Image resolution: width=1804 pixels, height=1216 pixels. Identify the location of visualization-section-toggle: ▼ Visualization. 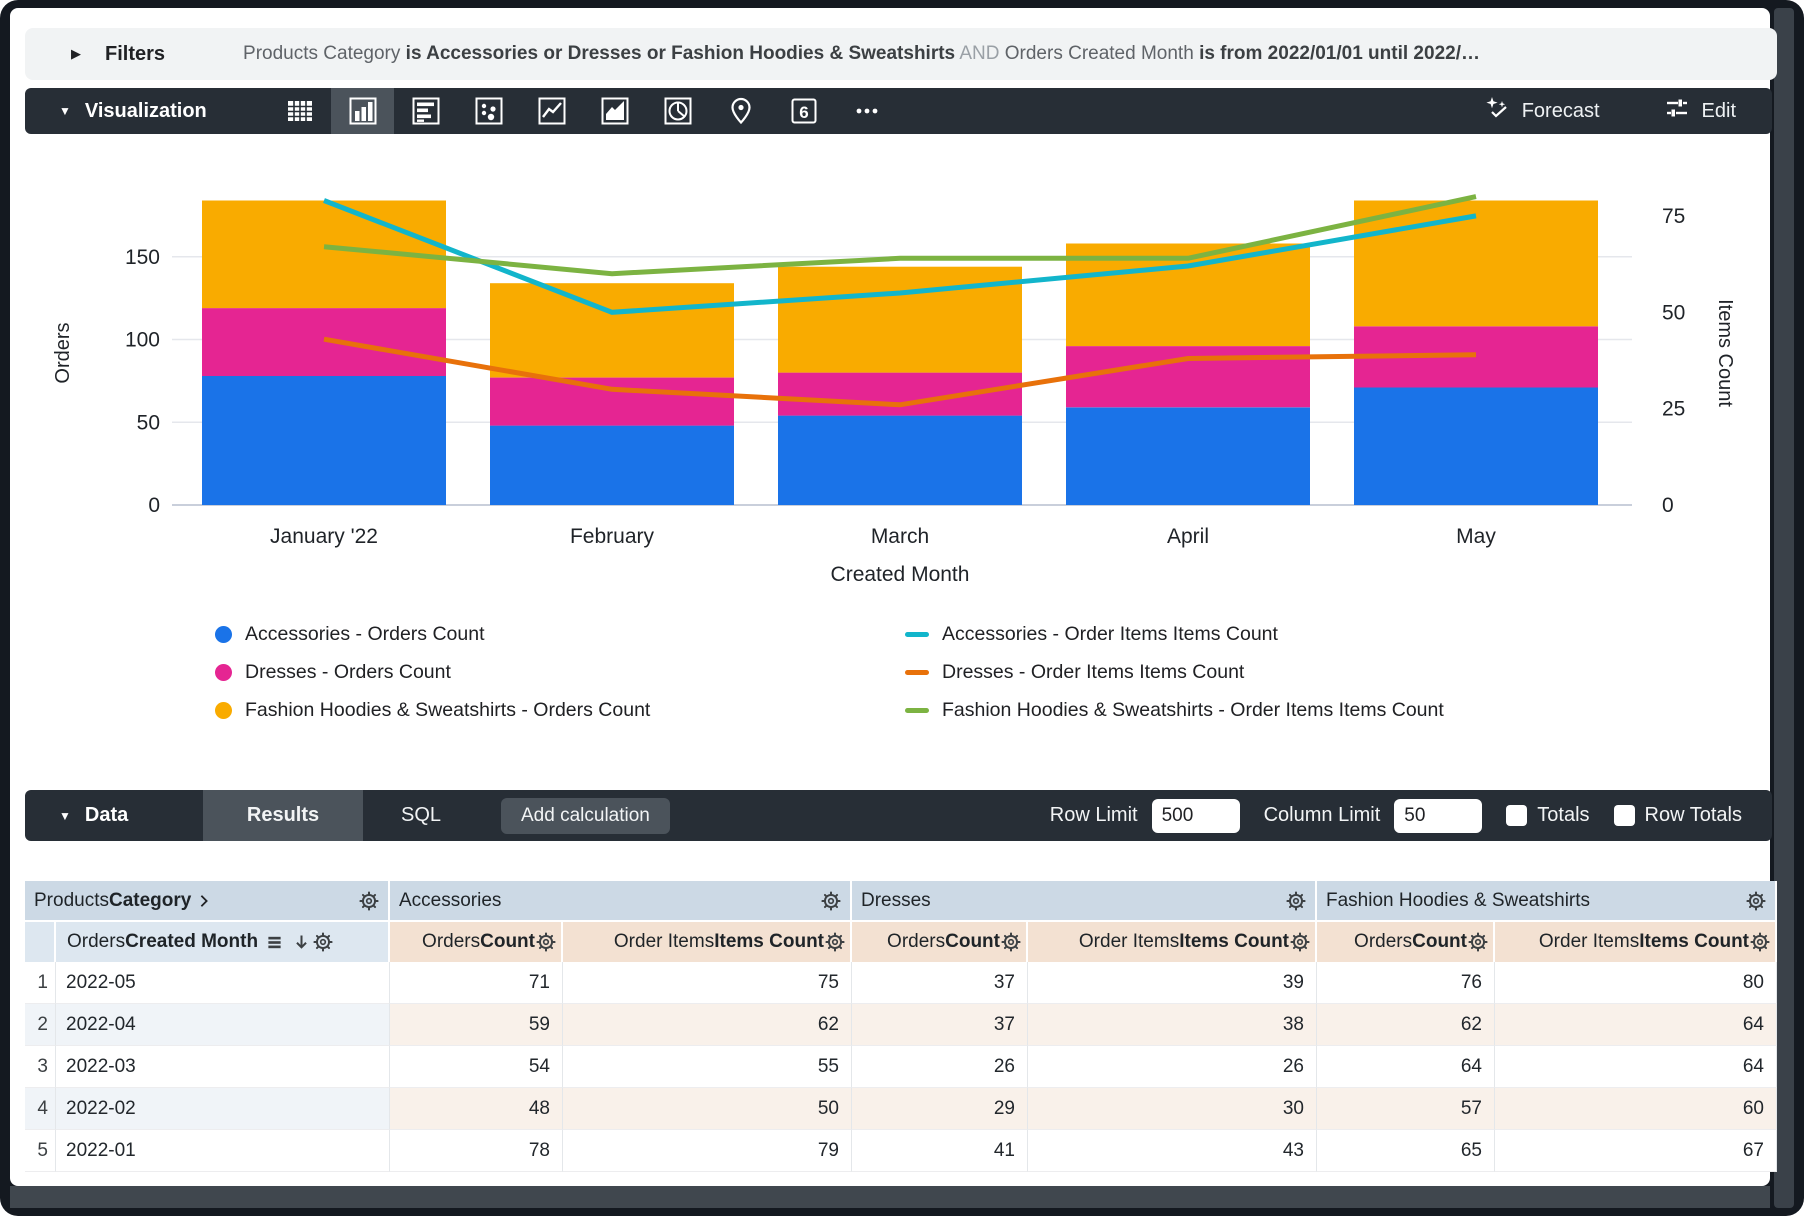
(146, 111).